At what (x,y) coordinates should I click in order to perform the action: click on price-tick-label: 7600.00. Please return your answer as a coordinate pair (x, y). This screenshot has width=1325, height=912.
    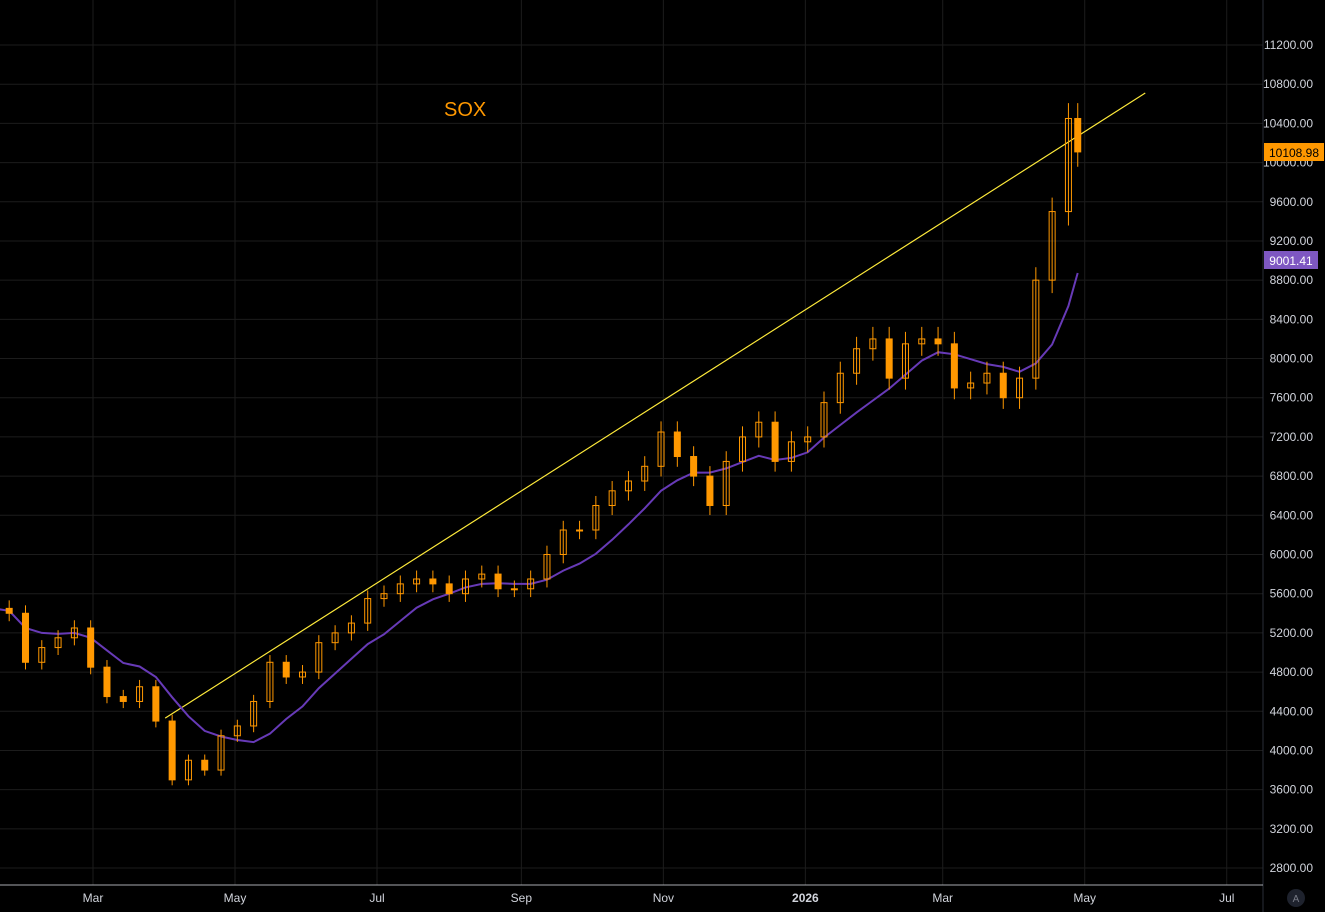
    Looking at the image, I should click on (1292, 398).